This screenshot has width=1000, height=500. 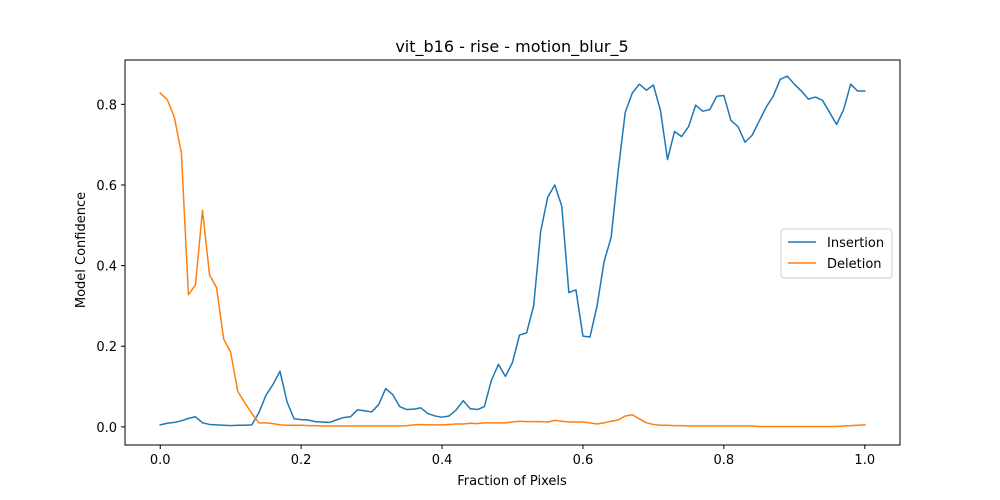 What do you see at coordinates (724, 460) in the screenshot?
I see `x-tick-label: 0.8` at bounding box center [724, 460].